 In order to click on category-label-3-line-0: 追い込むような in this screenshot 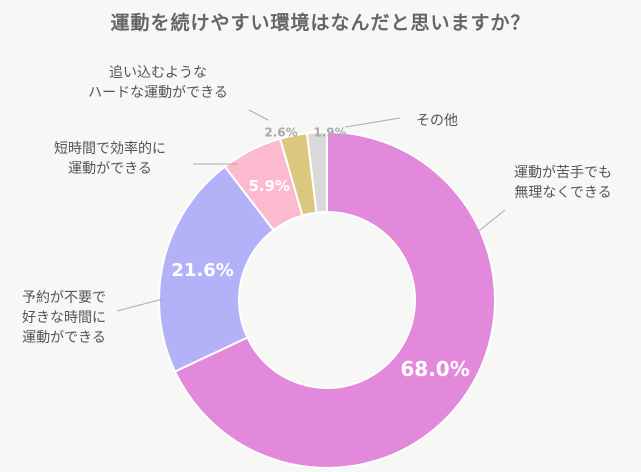, I will do `click(158, 73)`.